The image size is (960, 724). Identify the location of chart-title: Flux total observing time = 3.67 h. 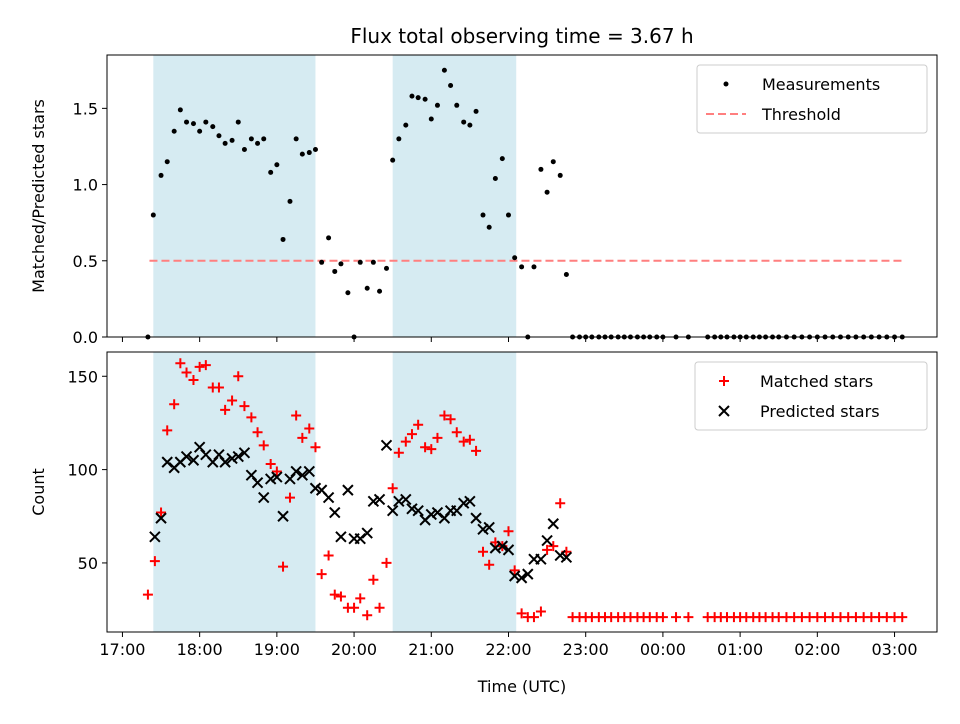
(521, 36).